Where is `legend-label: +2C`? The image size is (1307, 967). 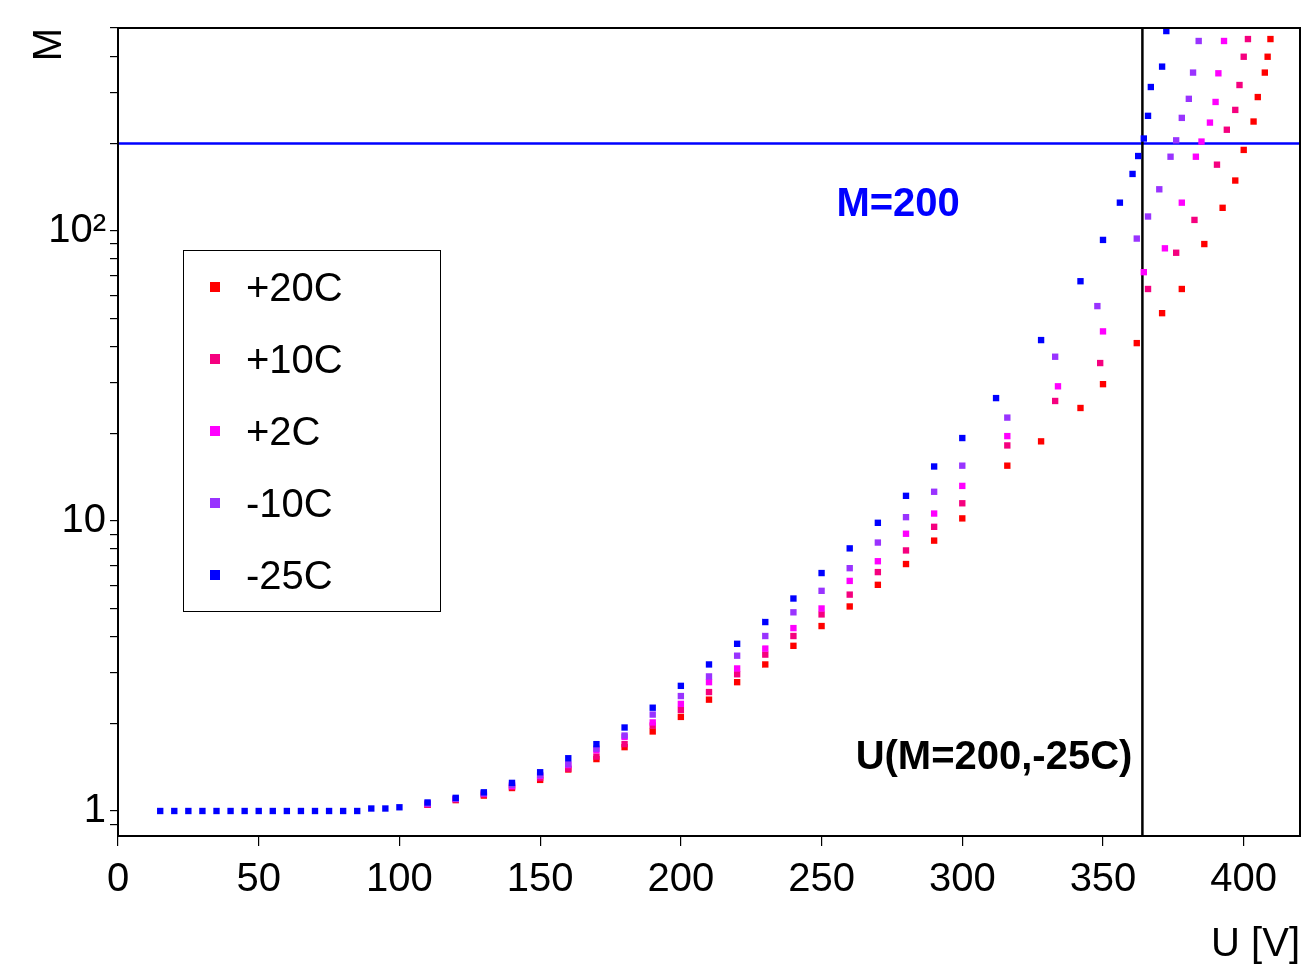 legend-label: +2C is located at coordinates (283, 431).